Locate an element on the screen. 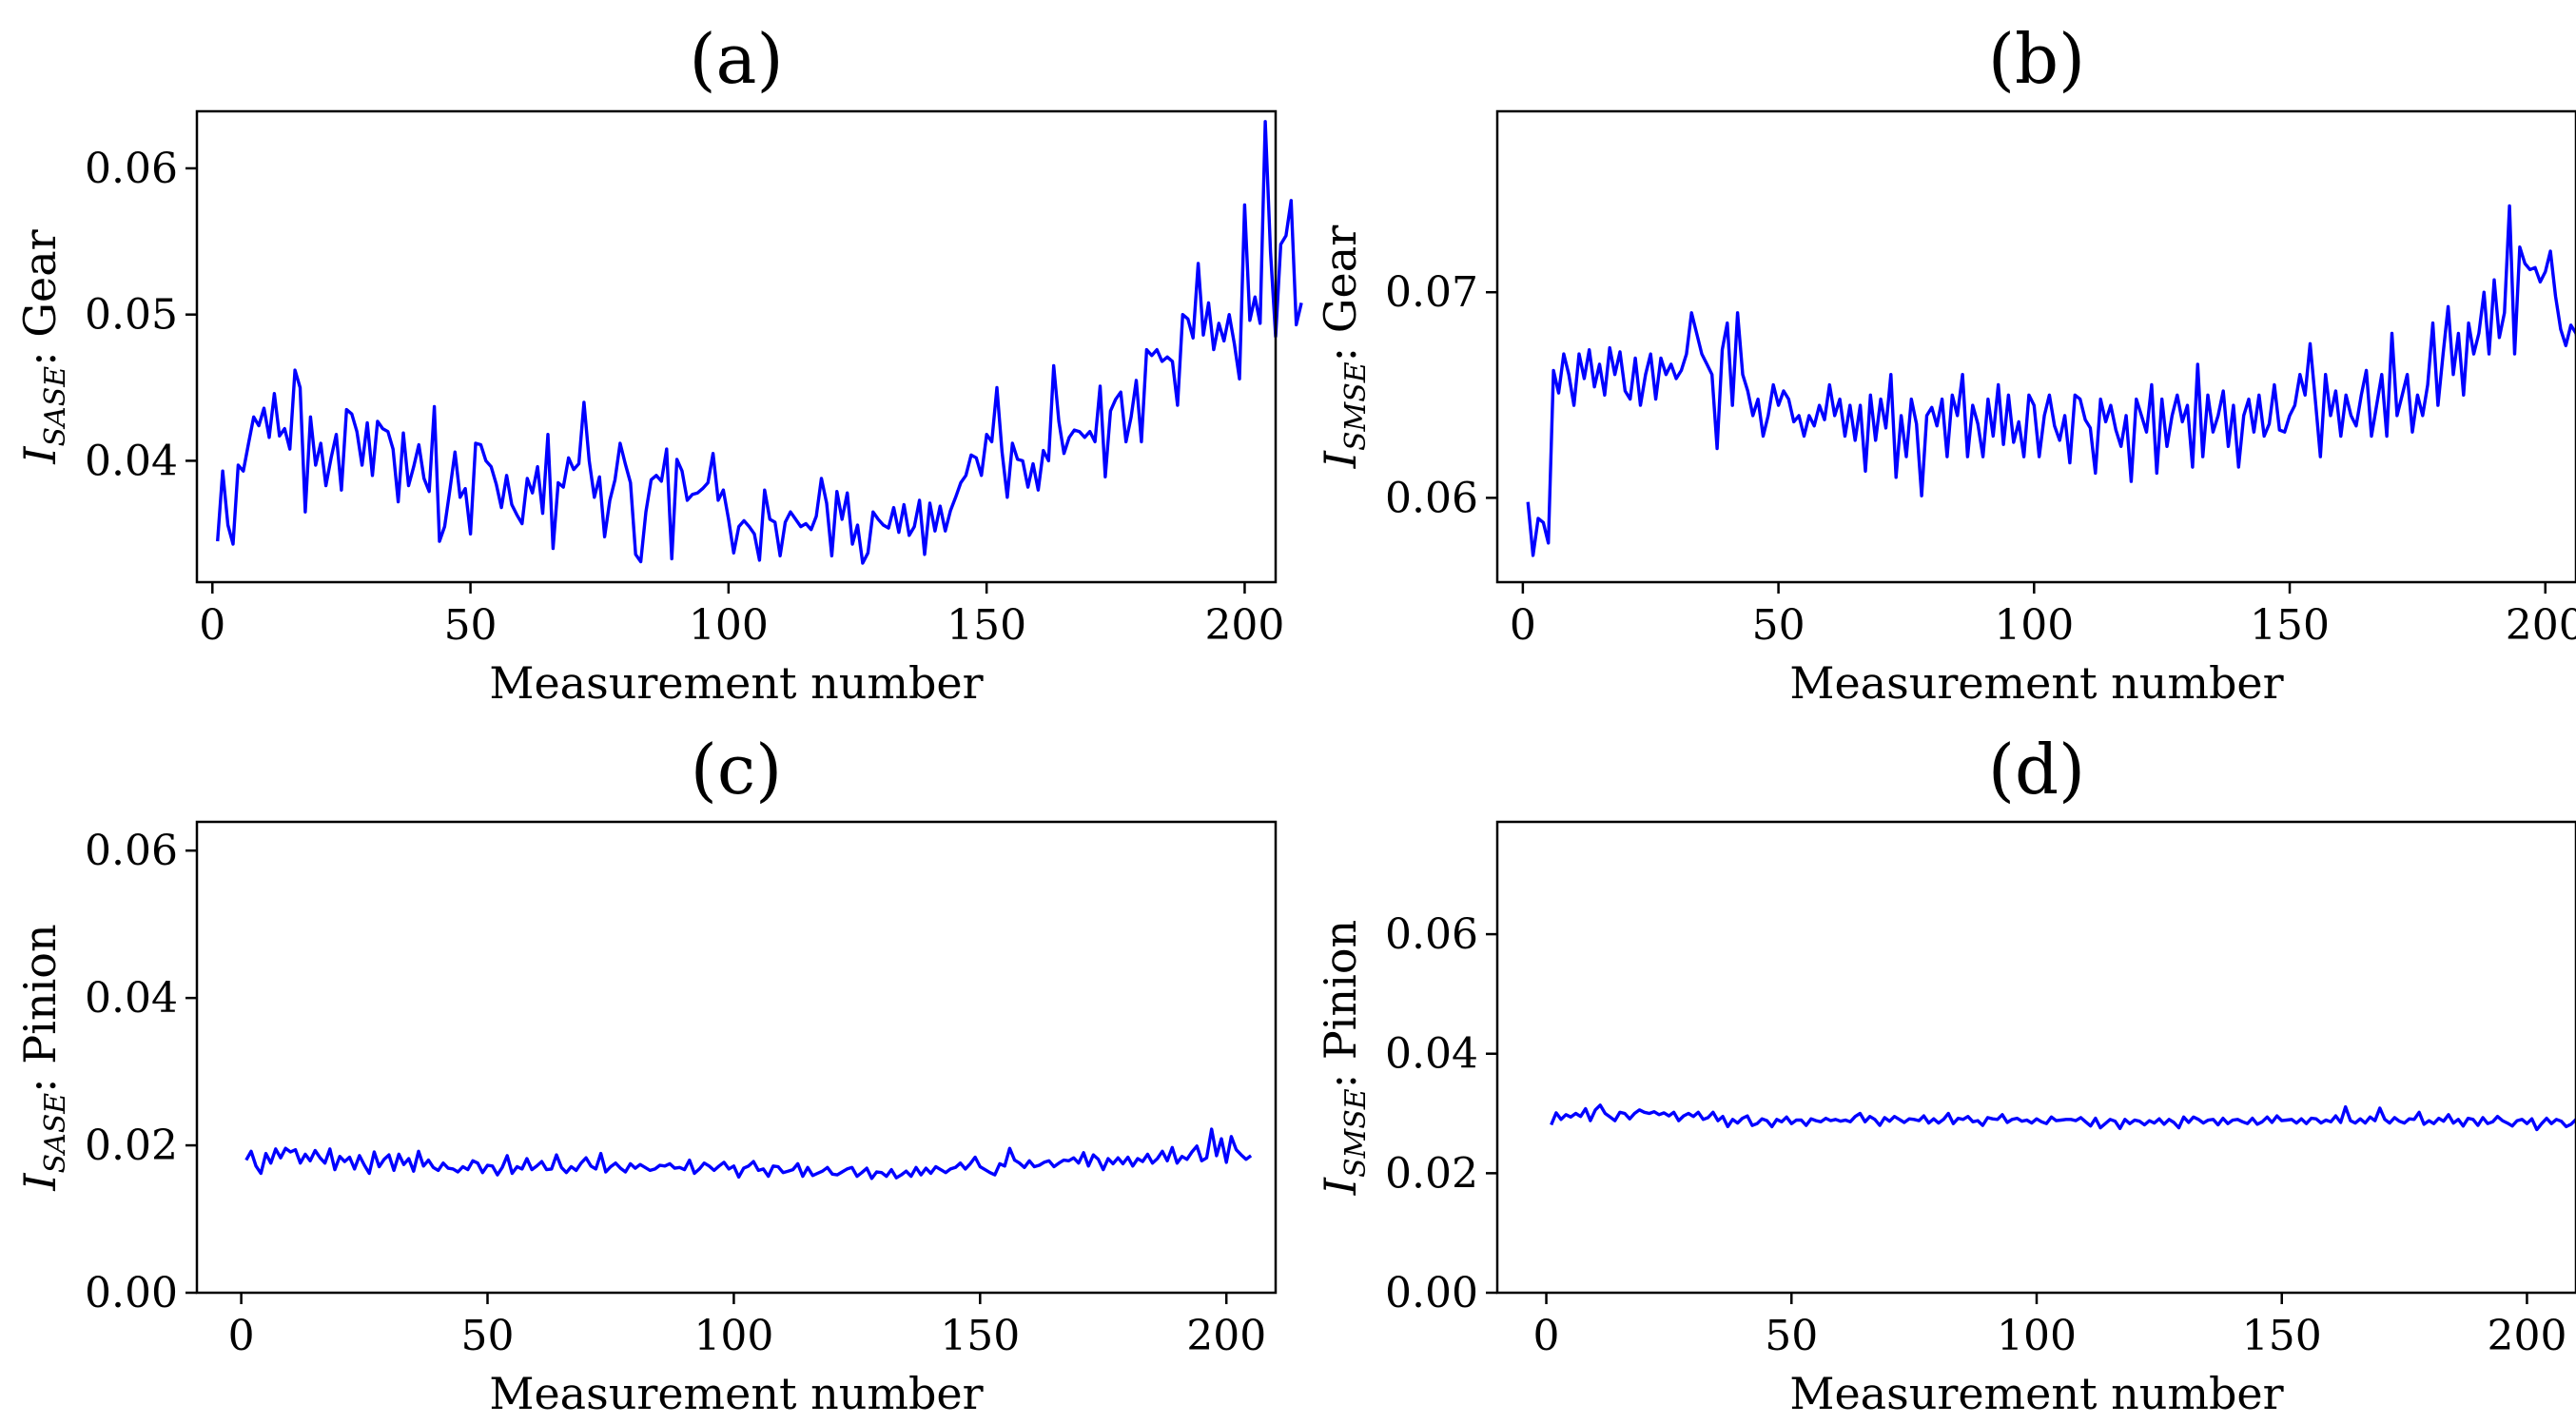 The width and height of the screenshot is (2576, 1424). panel-title: (c) is located at coordinates (737, 770).